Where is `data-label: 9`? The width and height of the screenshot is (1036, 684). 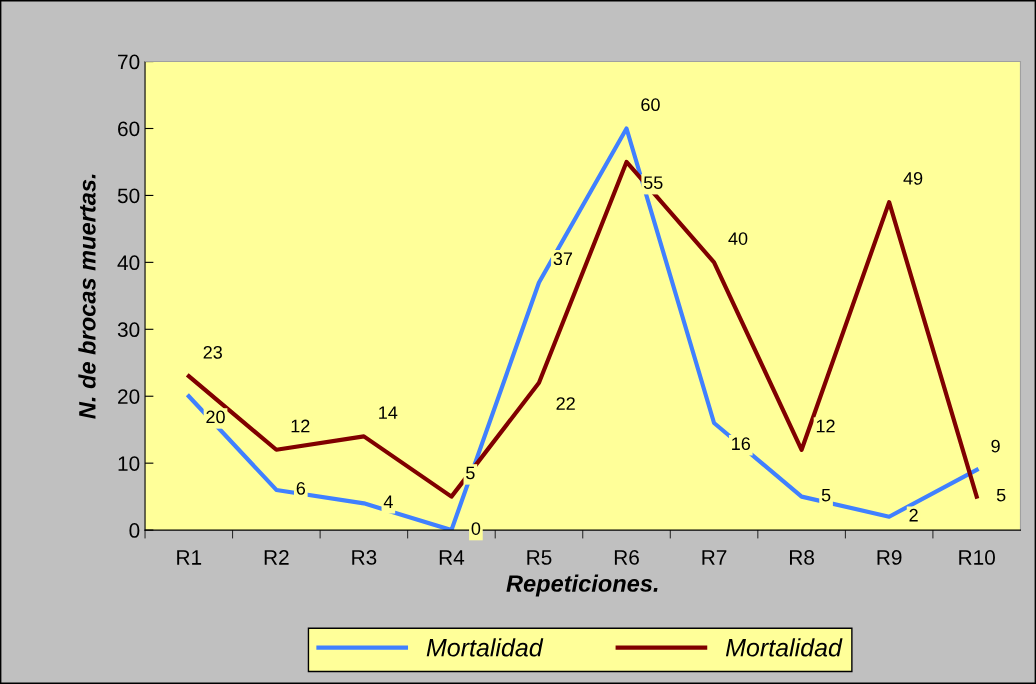 data-label: 9 is located at coordinates (995, 446).